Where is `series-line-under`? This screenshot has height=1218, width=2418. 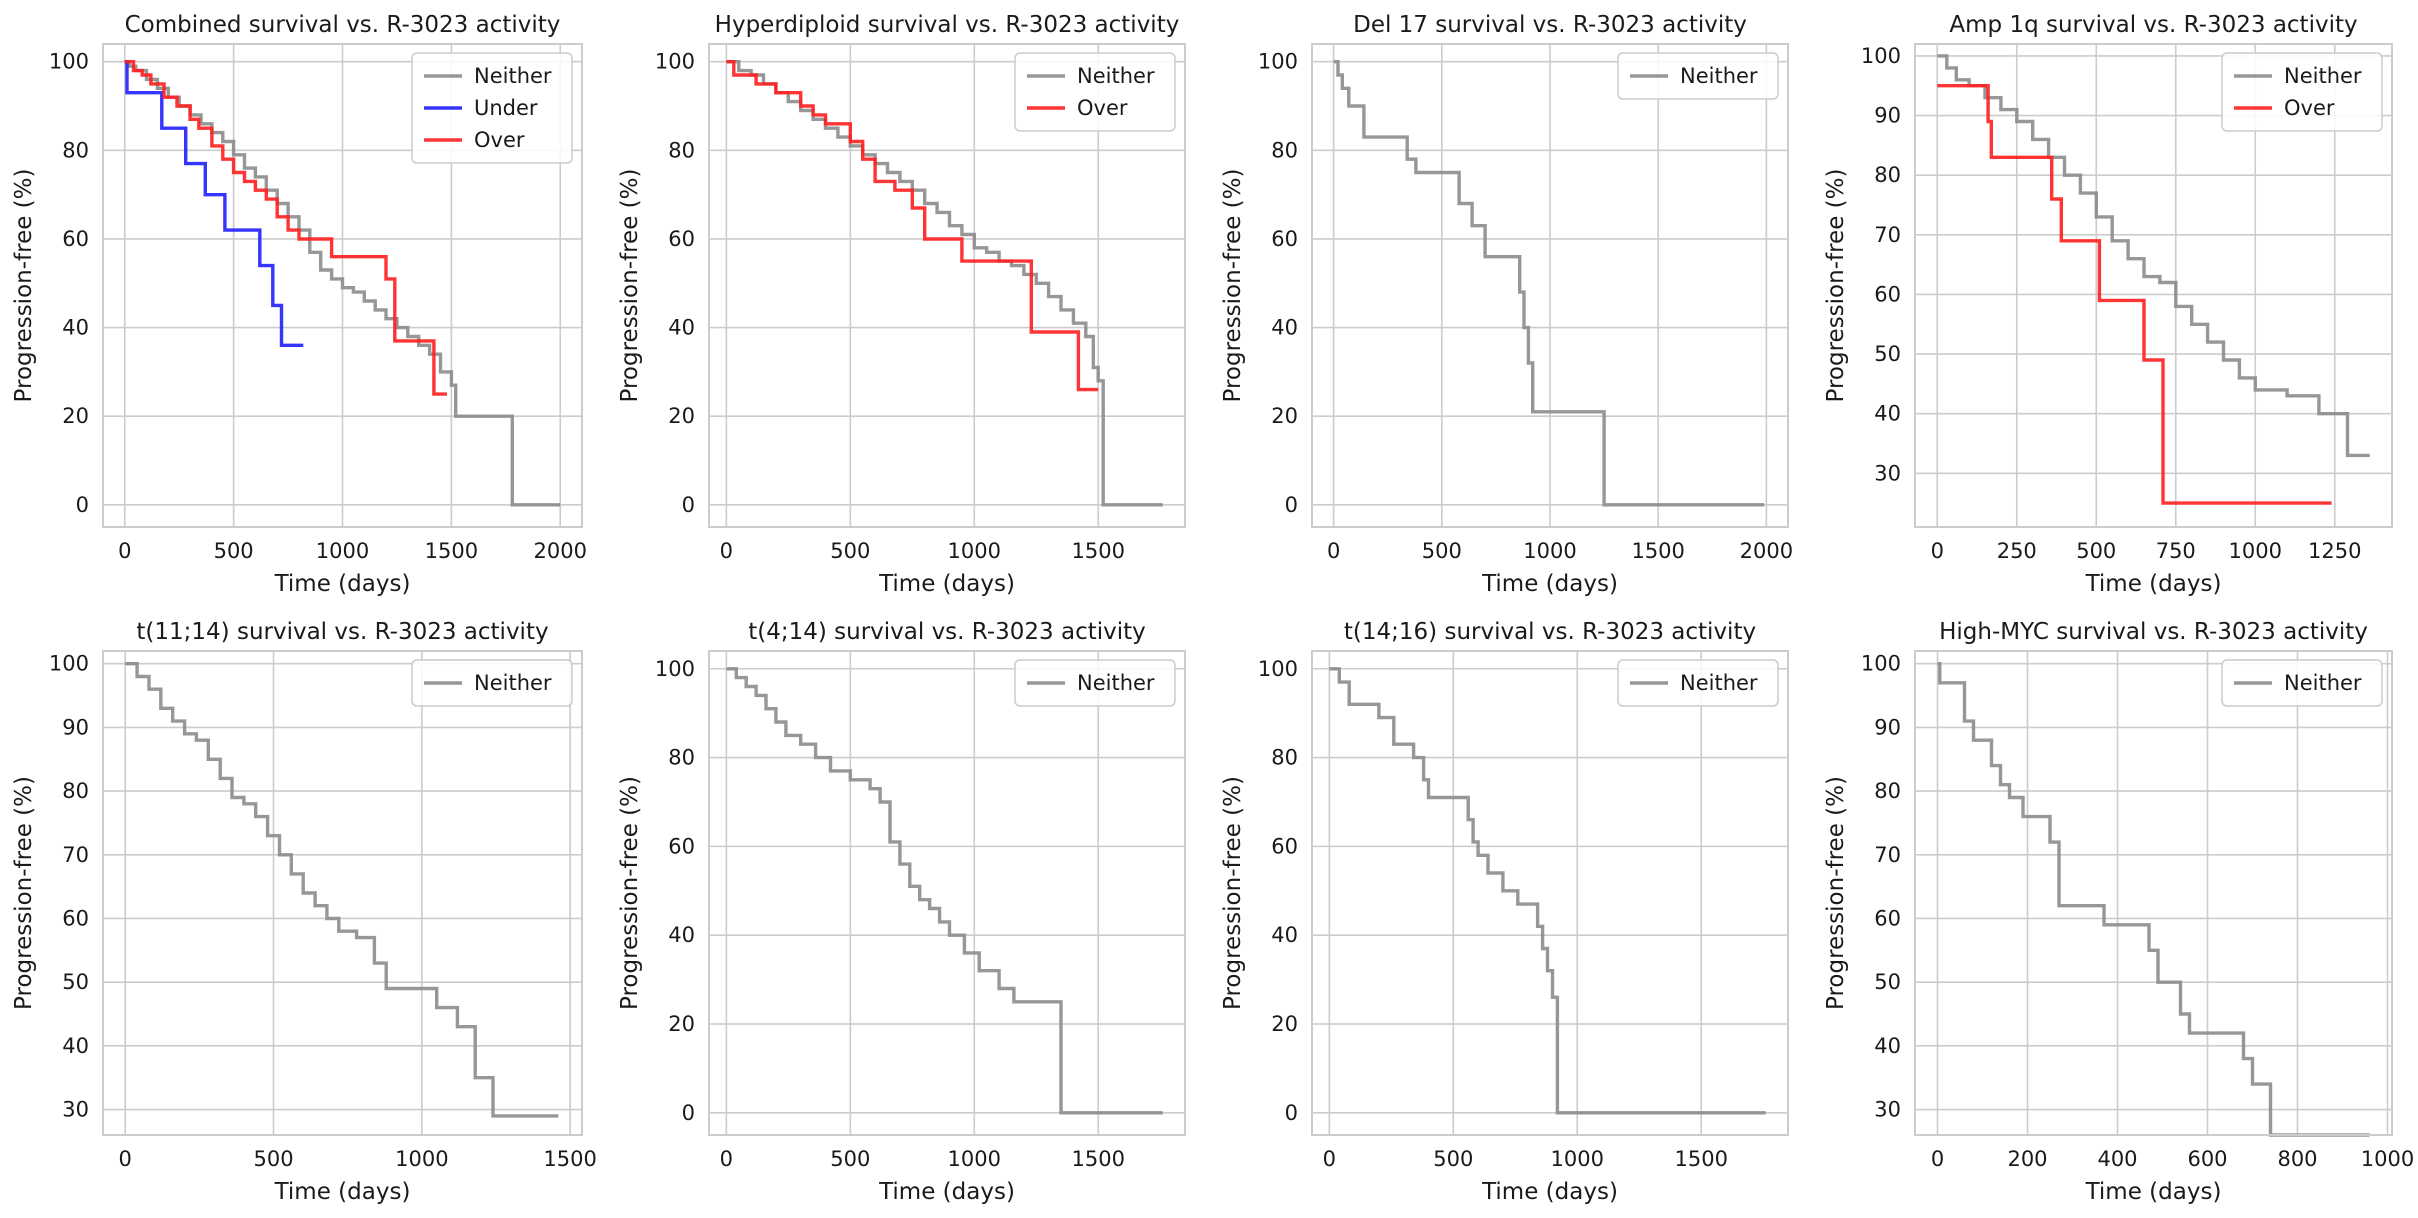
series-line-under is located at coordinates (214, 203).